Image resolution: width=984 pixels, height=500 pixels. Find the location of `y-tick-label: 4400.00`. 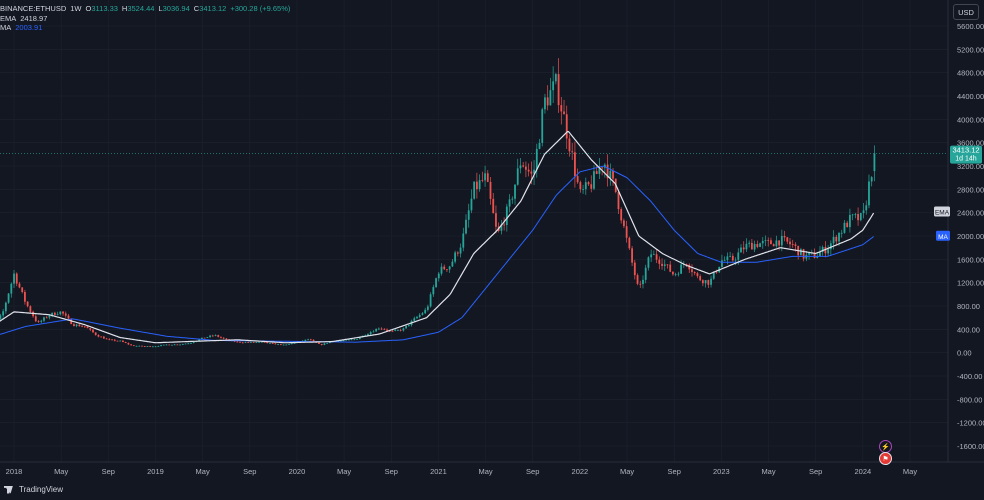

y-tick-label: 4400.00 is located at coordinates (970, 96).